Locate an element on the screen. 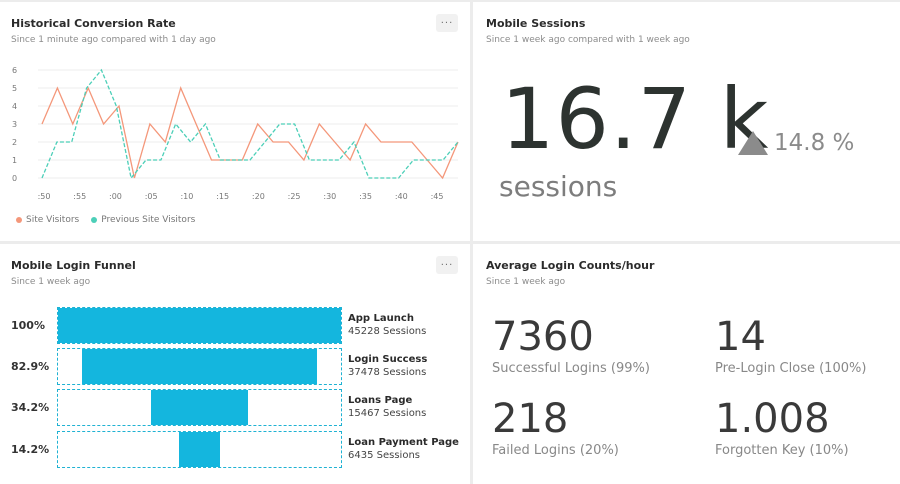 The height and width of the screenshot is (484, 900). stat-failed-logins: 218 Failed Logins (20%) is located at coordinates (555, 428).